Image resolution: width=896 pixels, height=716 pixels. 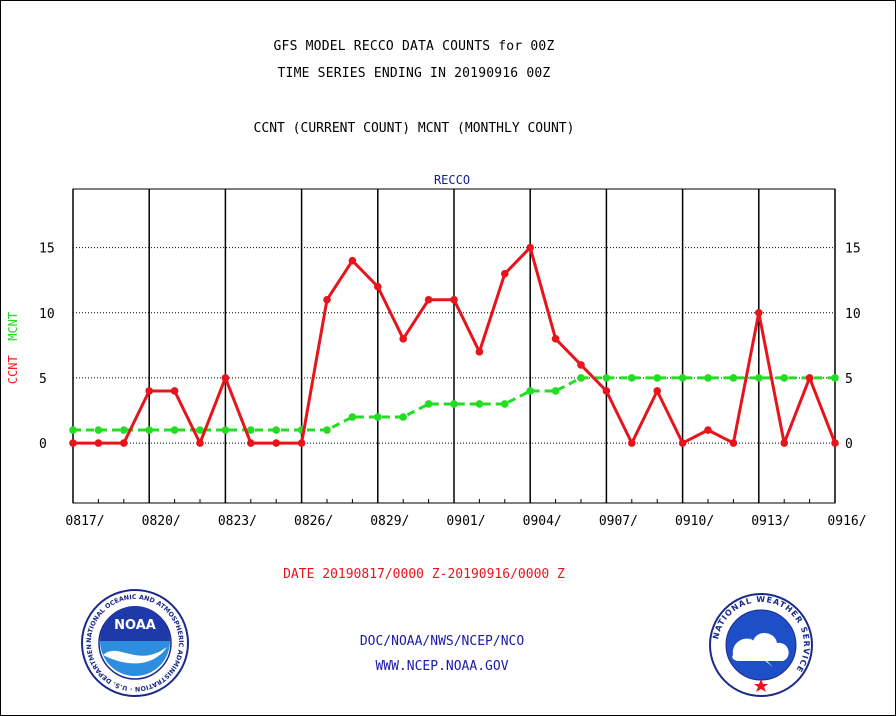 What do you see at coordinates (849, 379) in the screenshot?
I see `y-tick-label-right: 5` at bounding box center [849, 379].